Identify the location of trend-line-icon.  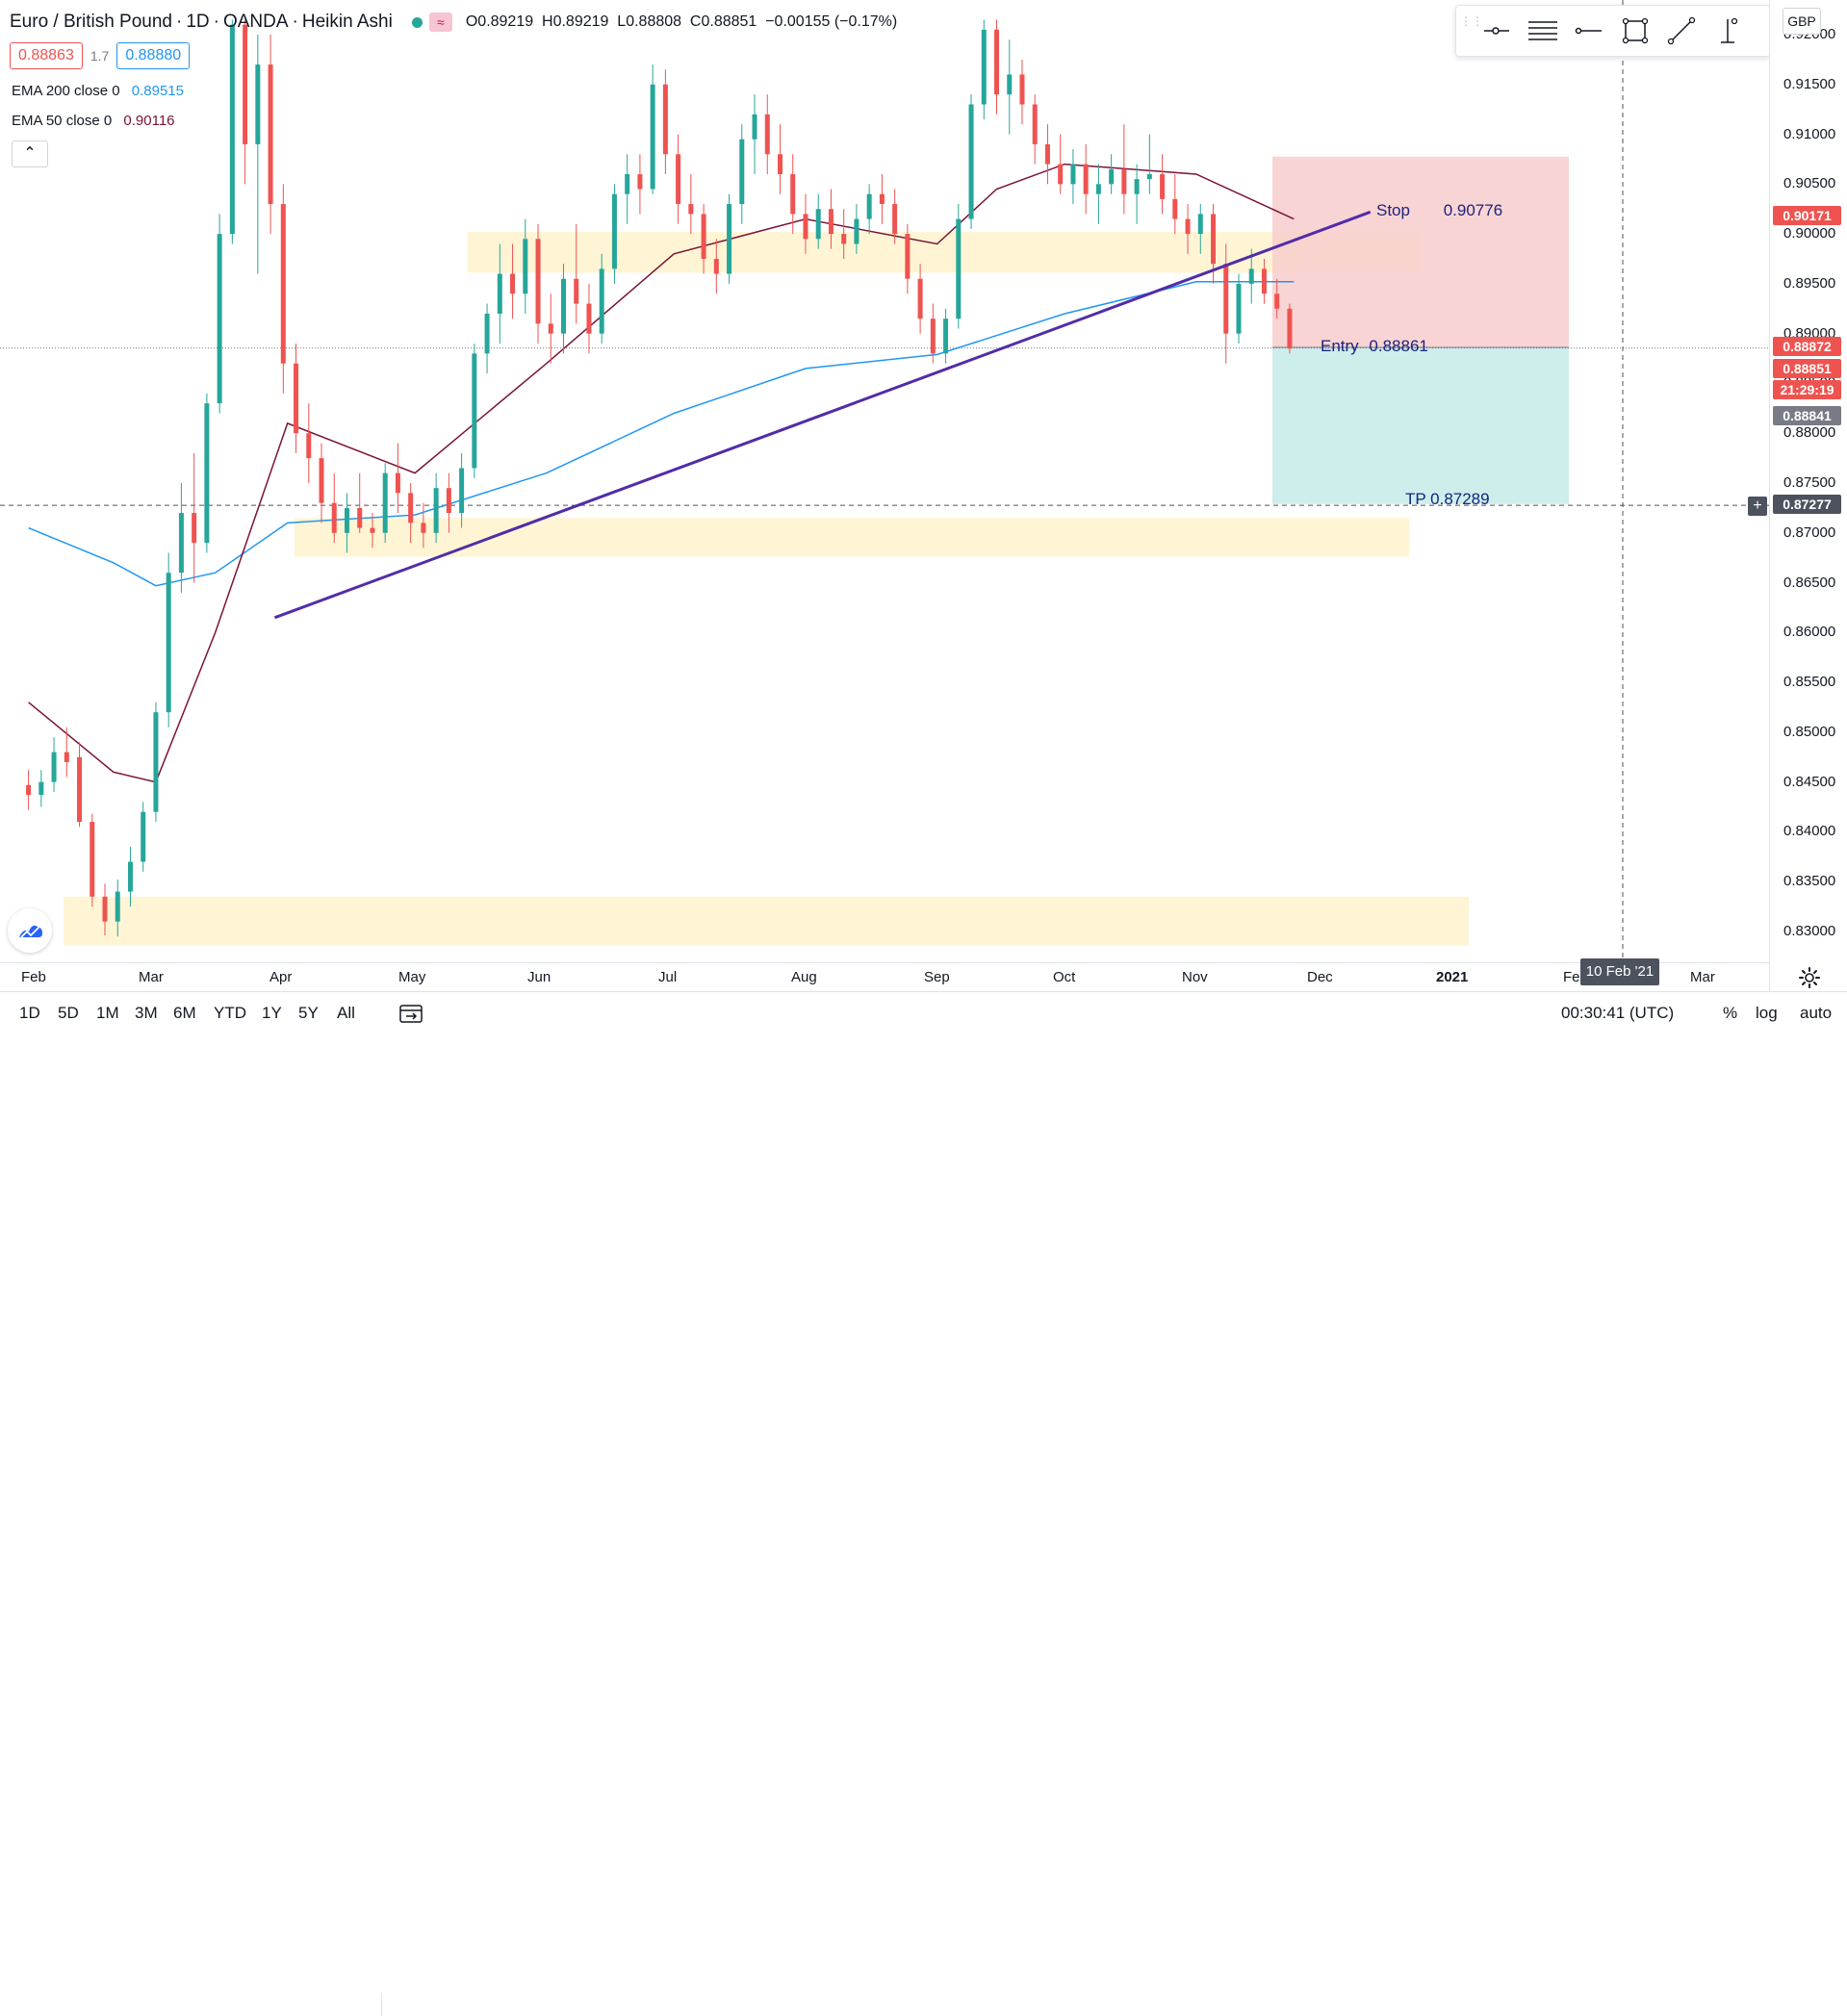
(1681, 31).